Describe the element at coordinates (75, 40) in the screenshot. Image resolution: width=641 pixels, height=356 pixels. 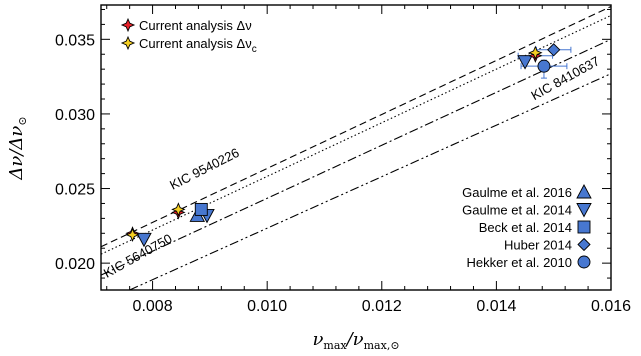
I see `y-tick-label-3: 0.035` at that location.